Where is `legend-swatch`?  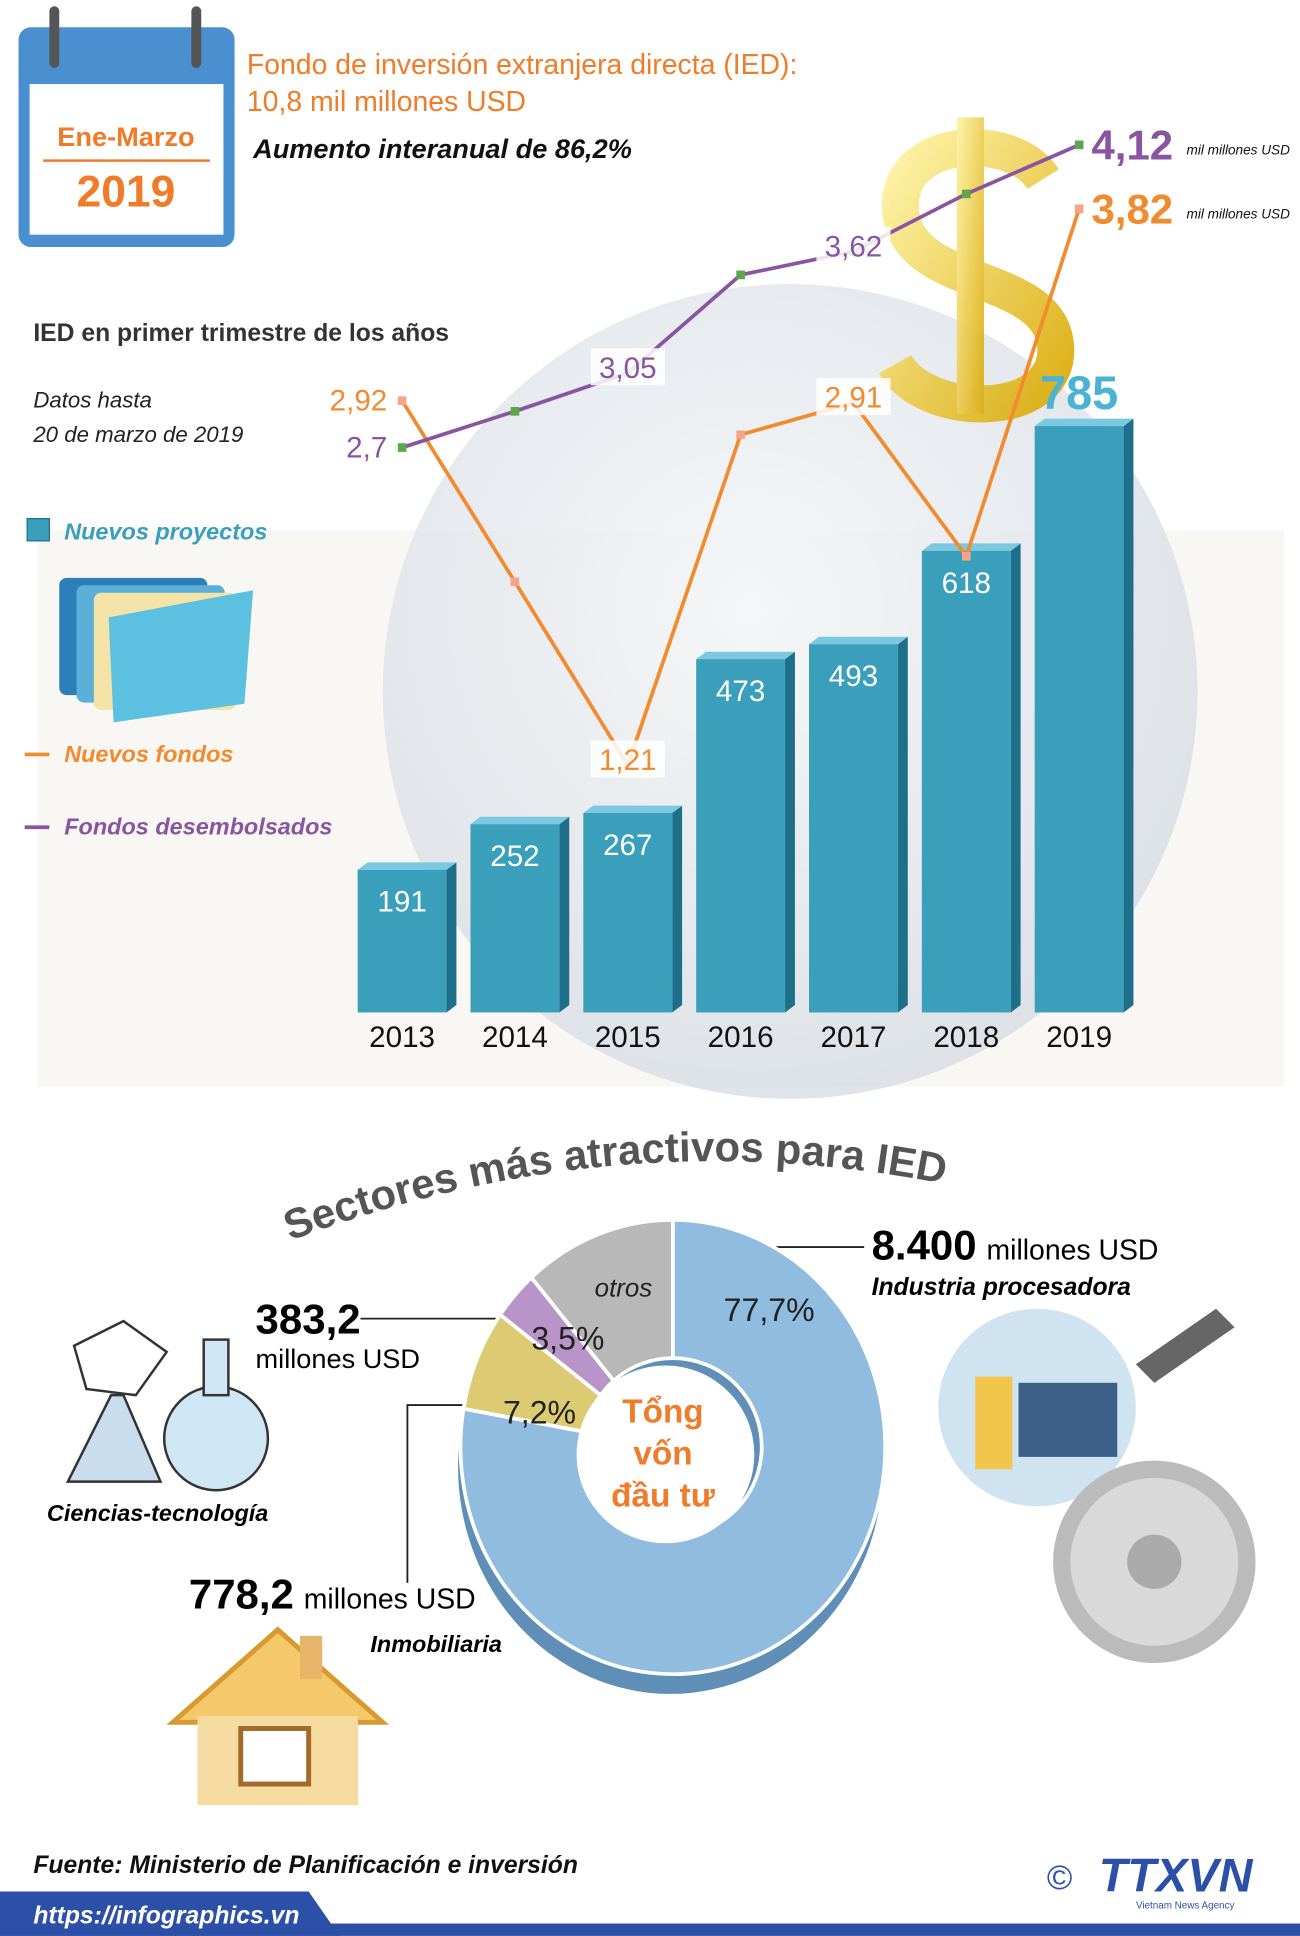
legend-swatch is located at coordinates (38, 530).